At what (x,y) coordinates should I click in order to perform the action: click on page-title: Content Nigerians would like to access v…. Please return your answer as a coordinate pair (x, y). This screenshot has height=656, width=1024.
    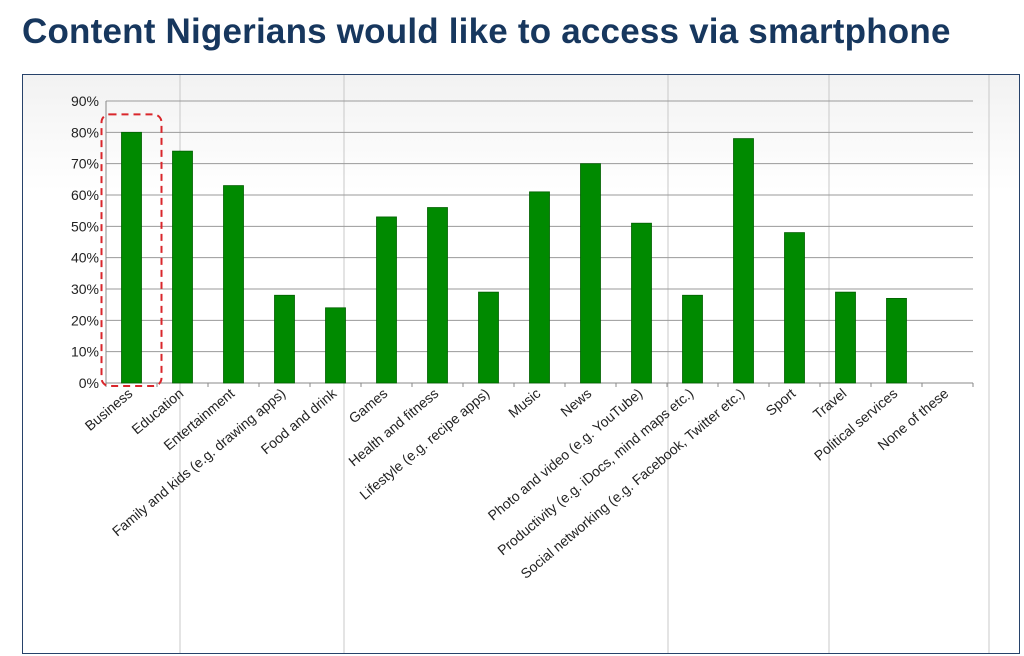
    Looking at the image, I should click on (486, 31).